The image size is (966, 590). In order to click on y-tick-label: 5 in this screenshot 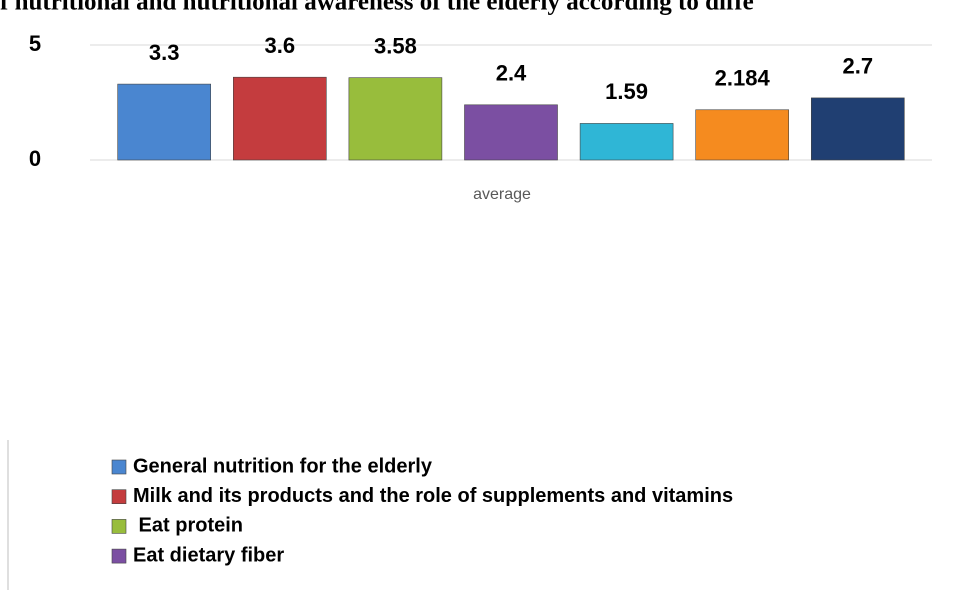, I will do `click(35, 43)`.